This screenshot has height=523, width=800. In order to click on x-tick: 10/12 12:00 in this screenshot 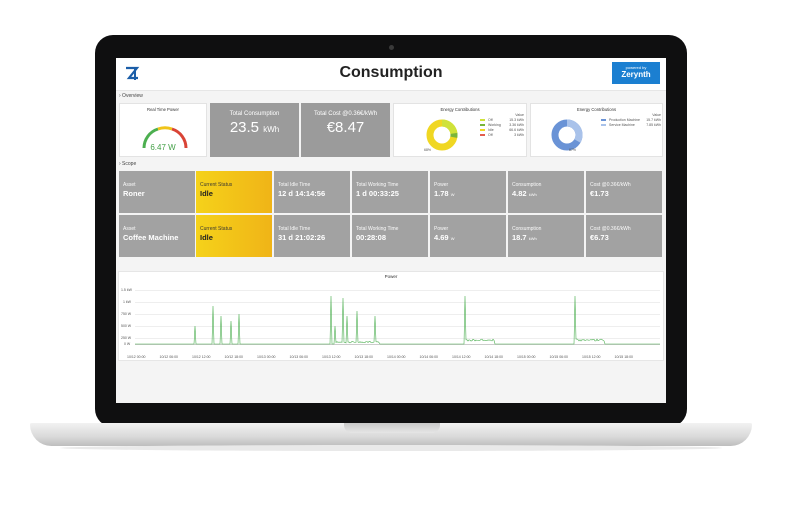, I will do `click(201, 357)`.